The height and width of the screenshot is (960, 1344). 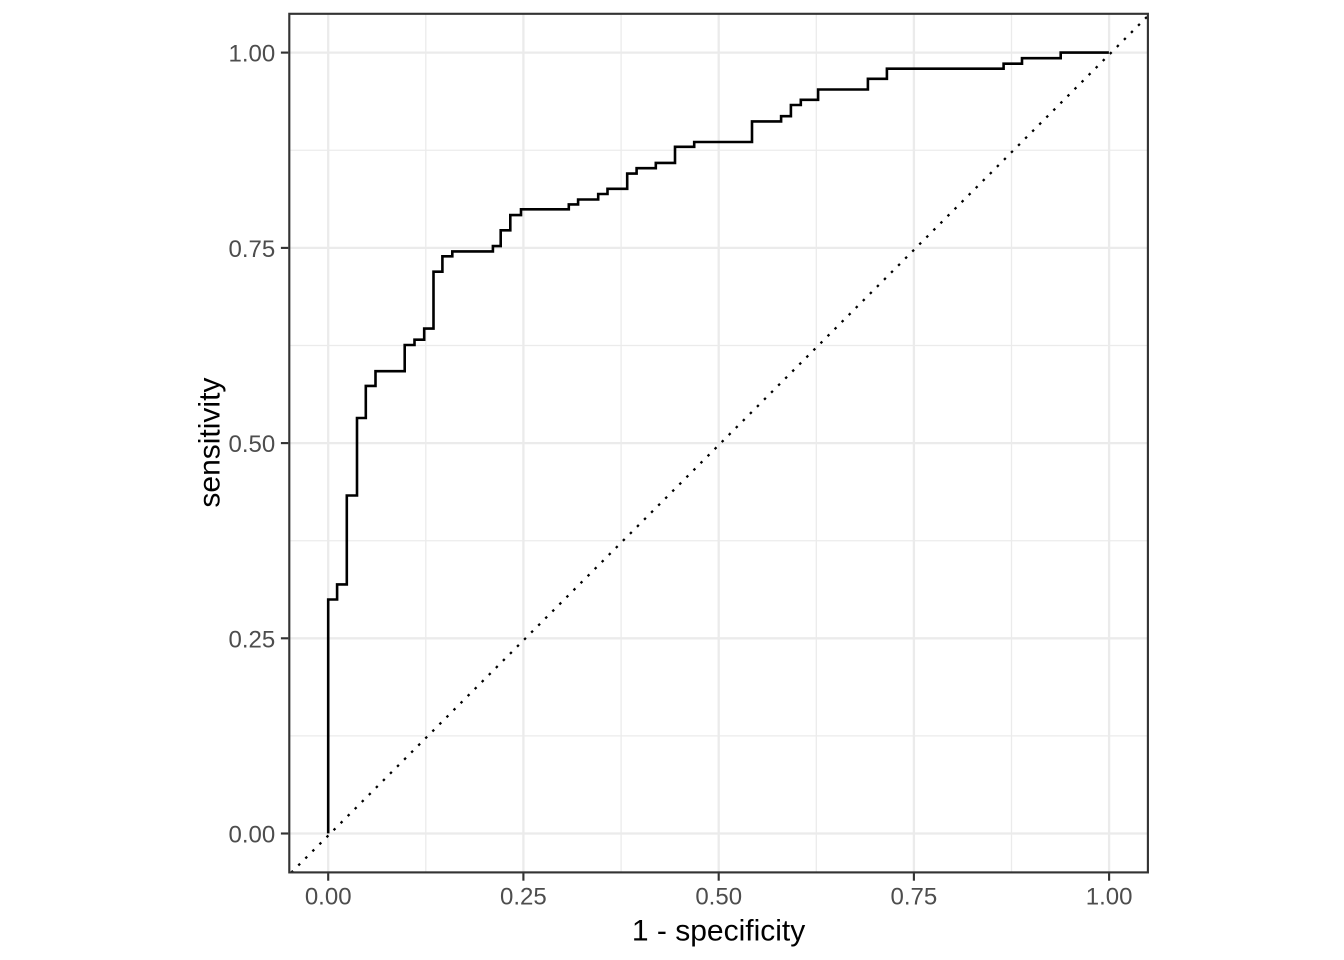 I want to click on svg-text: 1 - specificity, so click(x=718, y=931).